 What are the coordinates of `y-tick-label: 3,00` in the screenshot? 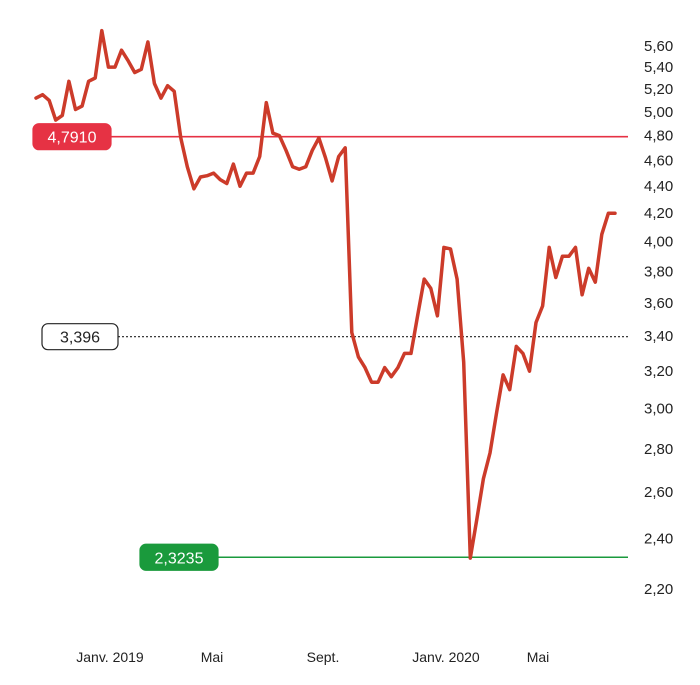 It's located at (658, 409).